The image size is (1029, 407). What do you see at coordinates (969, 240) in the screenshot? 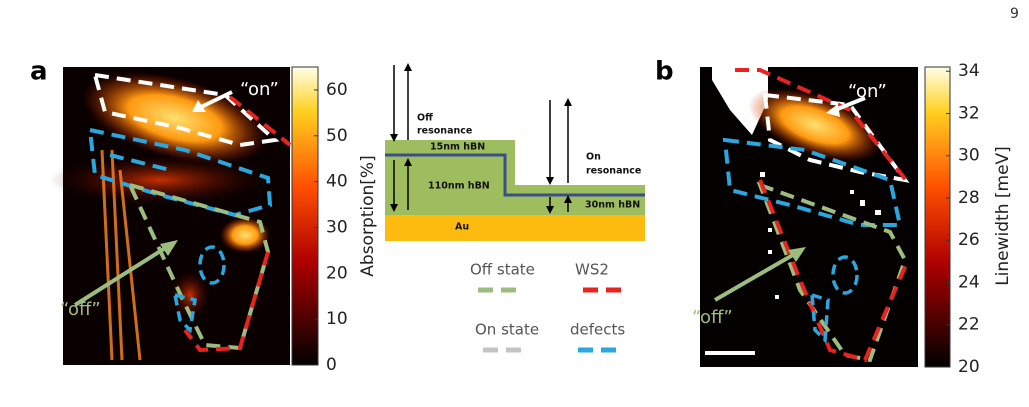
I see `tick-label: 26` at bounding box center [969, 240].